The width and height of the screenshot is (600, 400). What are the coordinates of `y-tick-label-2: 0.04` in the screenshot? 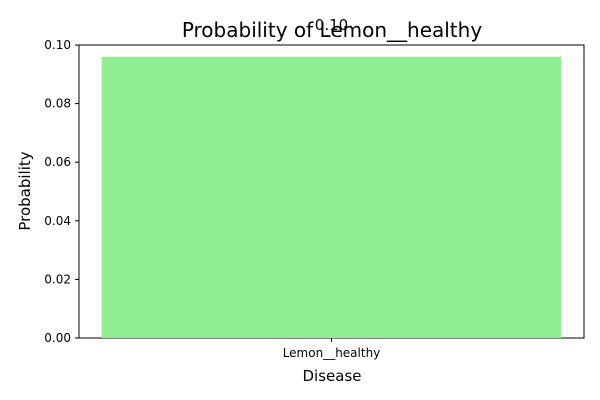 It's located at (57, 221).